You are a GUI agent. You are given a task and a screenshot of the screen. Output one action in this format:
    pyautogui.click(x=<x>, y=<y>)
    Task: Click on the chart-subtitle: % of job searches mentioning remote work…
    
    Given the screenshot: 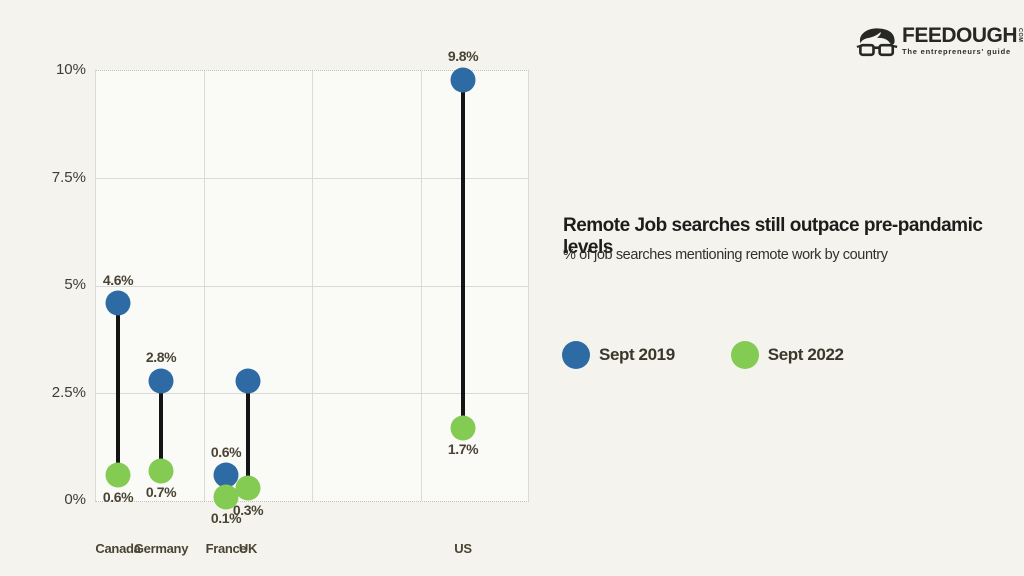 What is the action you would take?
    pyautogui.click(x=725, y=255)
    